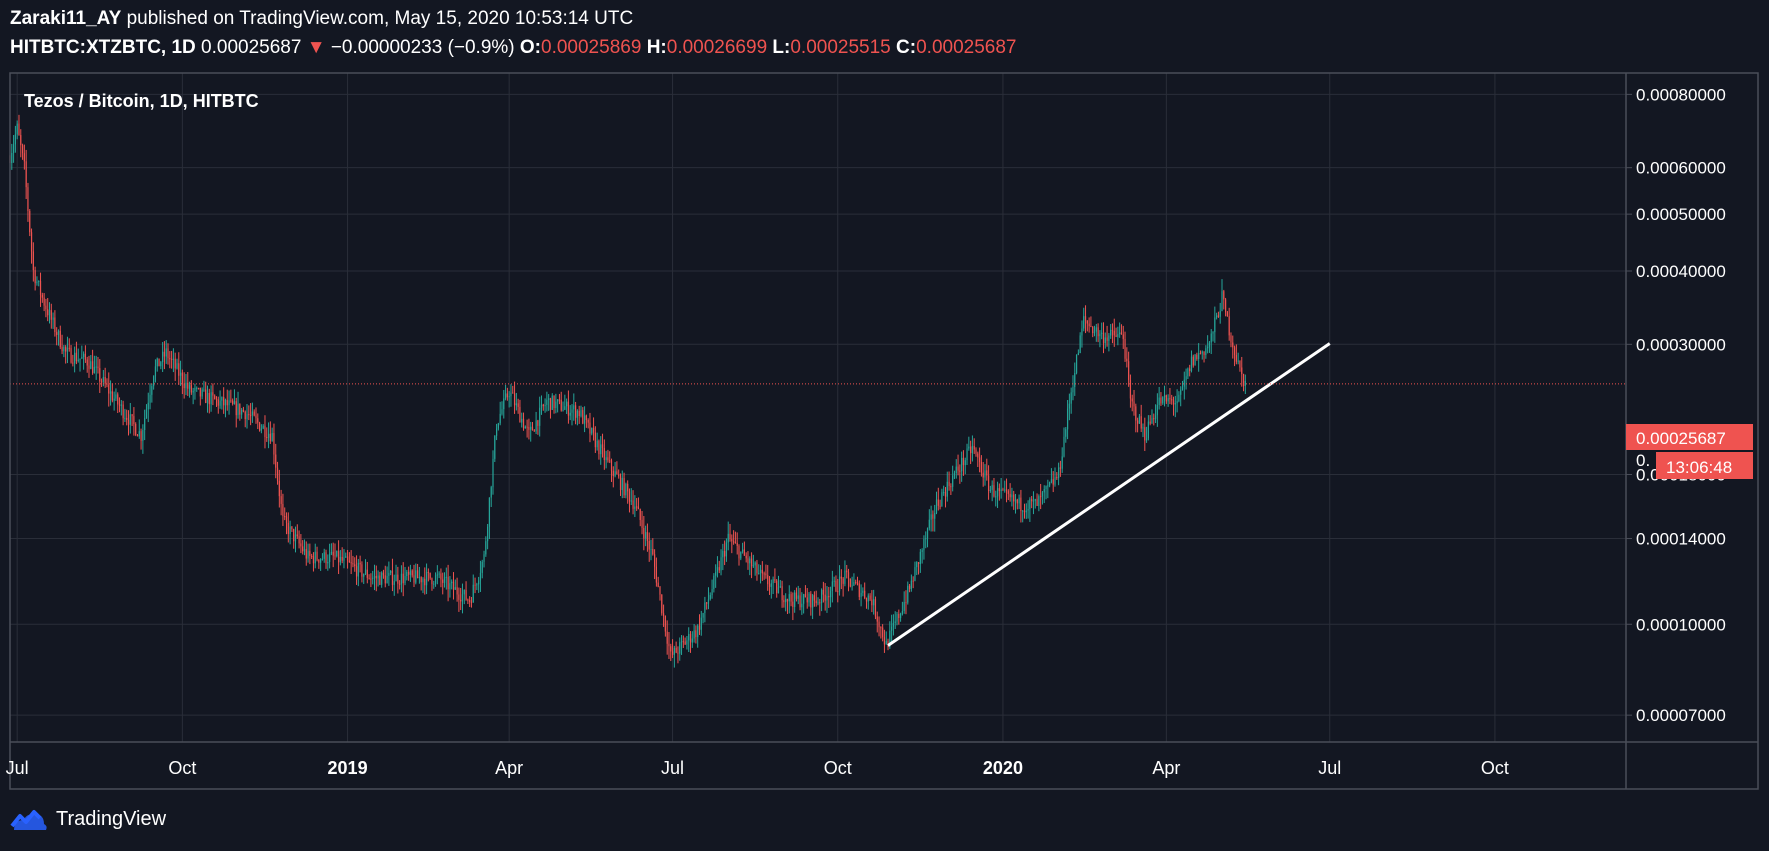  What do you see at coordinates (103, 47) in the screenshot?
I see `symbol-label: HITBTC:XTZBTC, 1D` at bounding box center [103, 47].